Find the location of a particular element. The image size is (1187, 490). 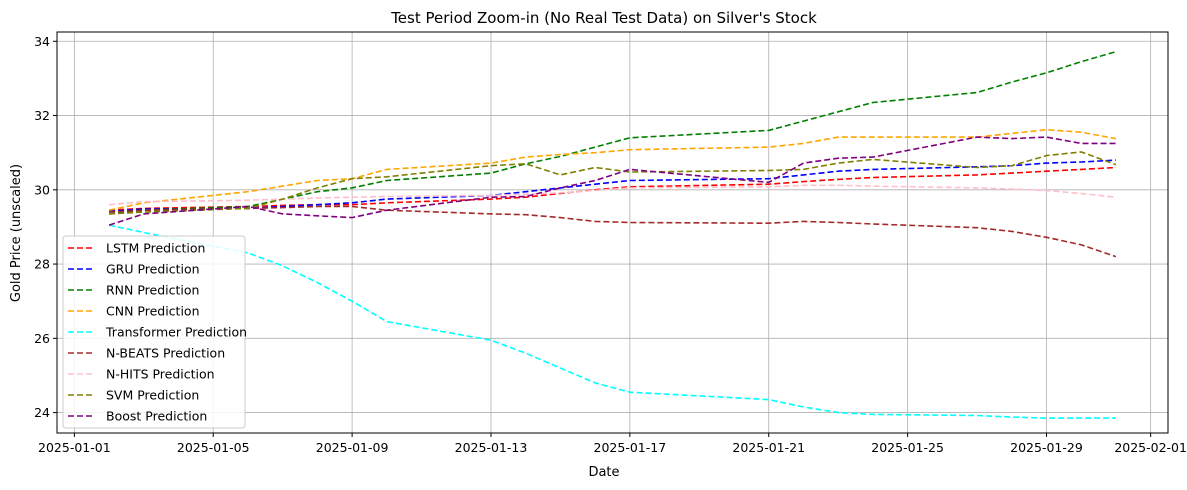

series-line-gru-prediction is located at coordinates (612, 186).